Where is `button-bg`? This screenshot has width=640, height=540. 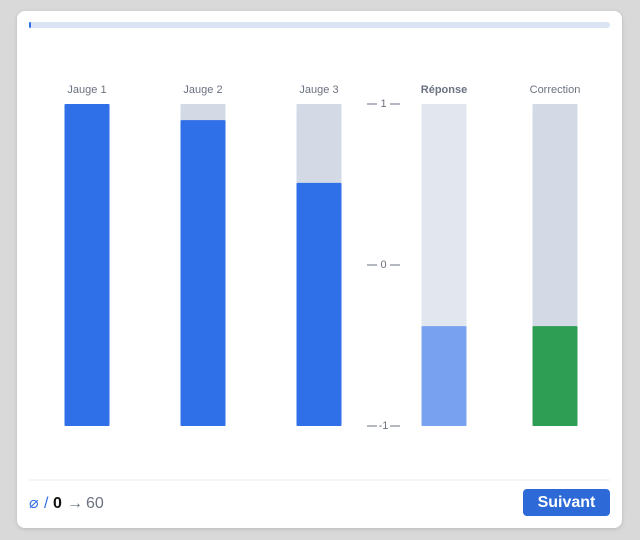 button-bg is located at coordinates (566, 502).